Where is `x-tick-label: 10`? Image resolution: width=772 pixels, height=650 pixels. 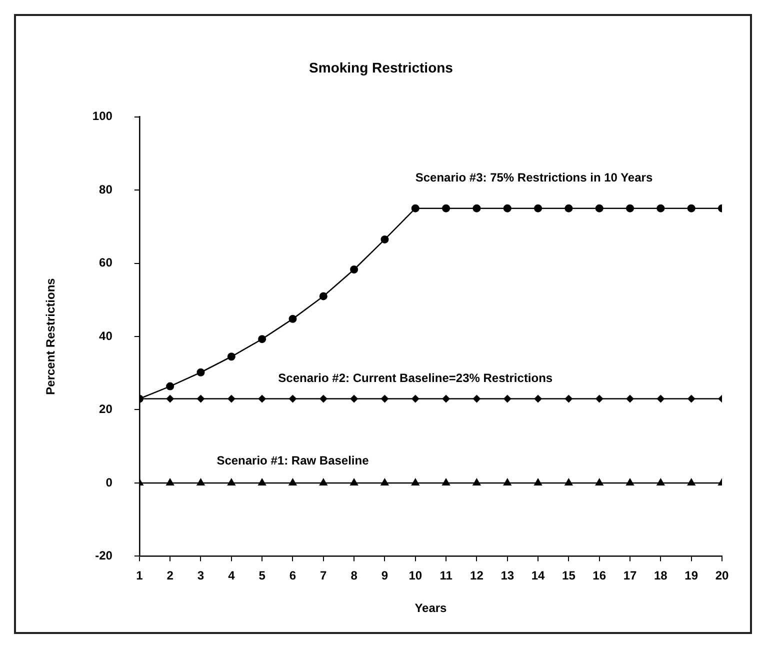 x-tick-label: 10 is located at coordinates (415, 575).